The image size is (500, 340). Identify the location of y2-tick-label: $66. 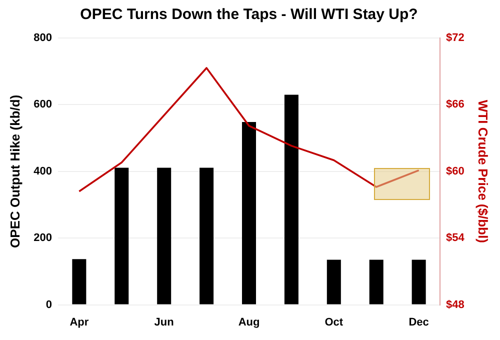
(455, 104).